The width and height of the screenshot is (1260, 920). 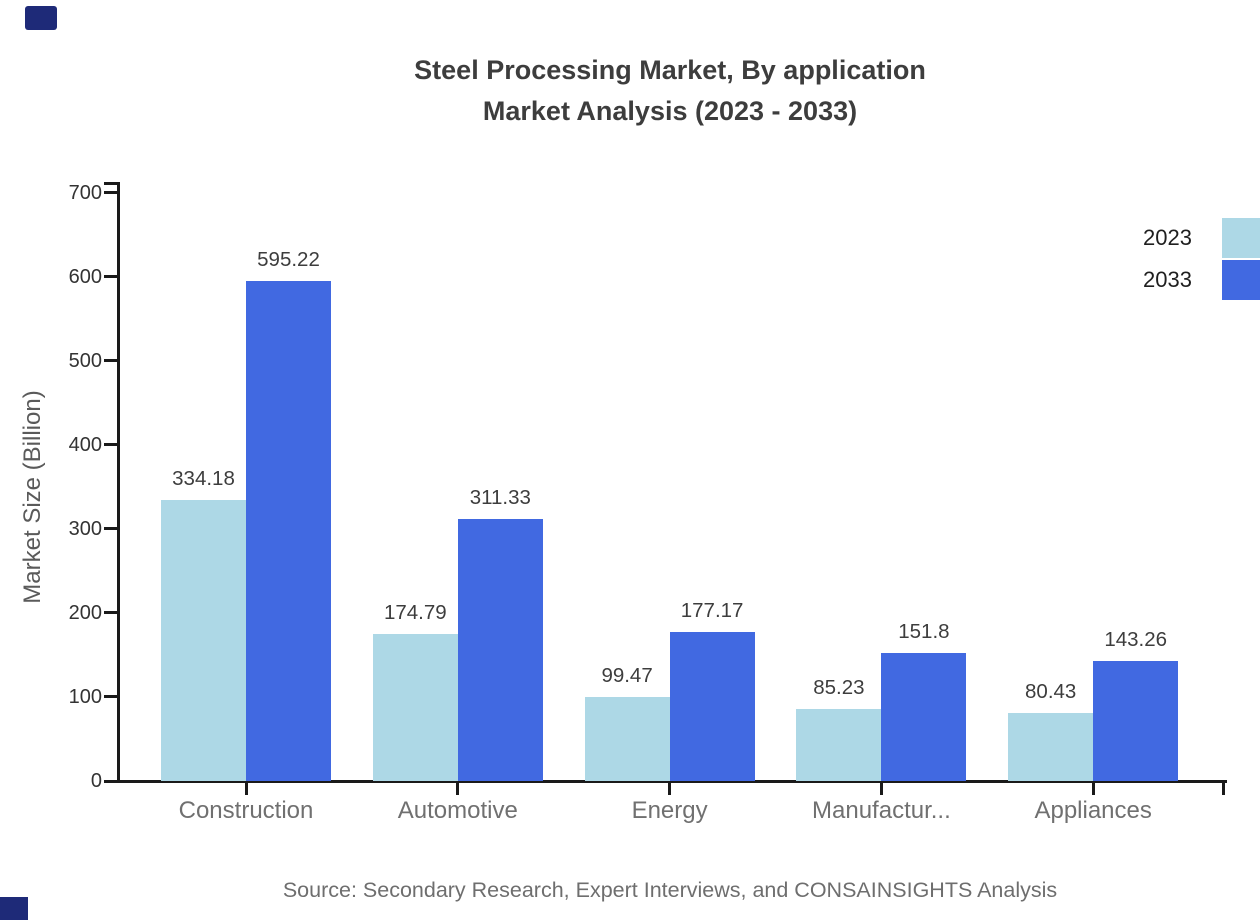 I want to click on y-tick-label: 100, so click(x=85, y=696).